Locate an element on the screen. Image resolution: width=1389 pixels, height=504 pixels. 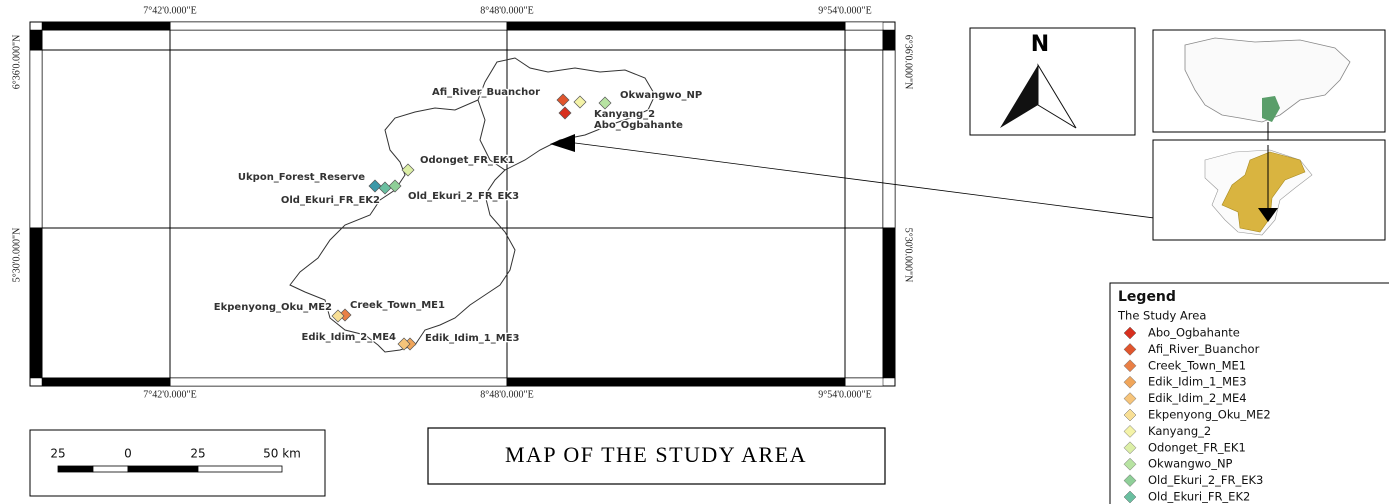
legend-label: Edik_Idim_2_ME4 is located at coordinates (1197, 398).